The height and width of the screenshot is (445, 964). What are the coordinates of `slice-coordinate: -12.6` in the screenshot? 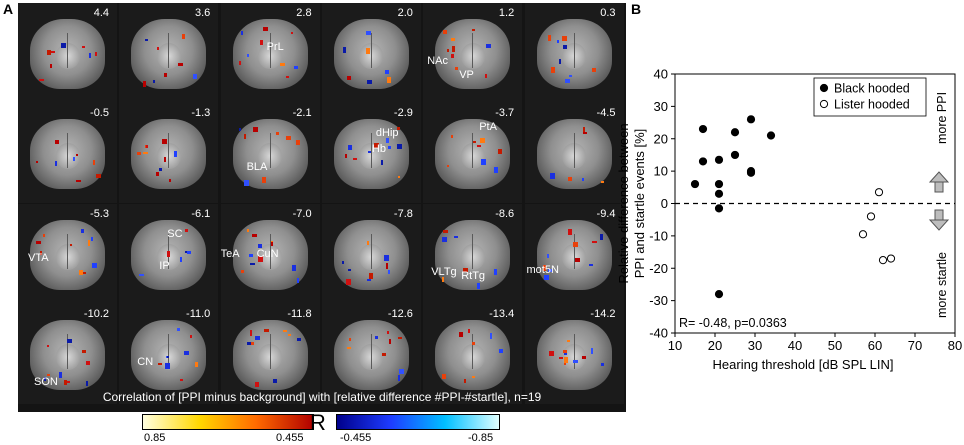 It's located at (400, 314).